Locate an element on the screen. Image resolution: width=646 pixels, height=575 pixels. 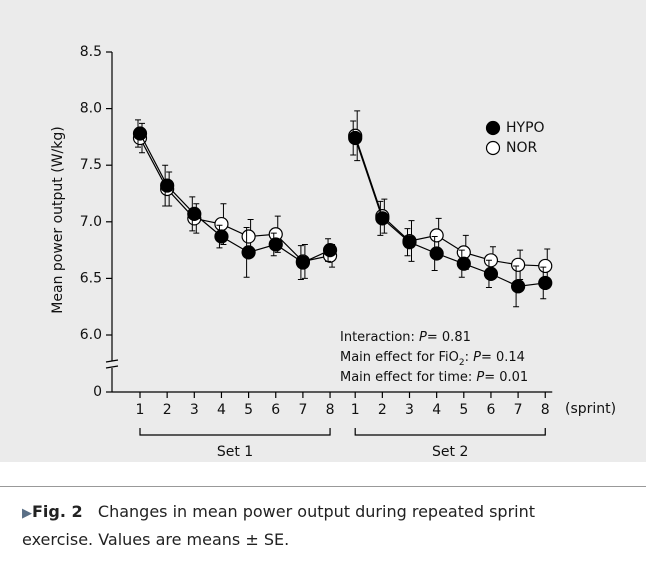
group-label: Set 2 is located at coordinates (450, 452).